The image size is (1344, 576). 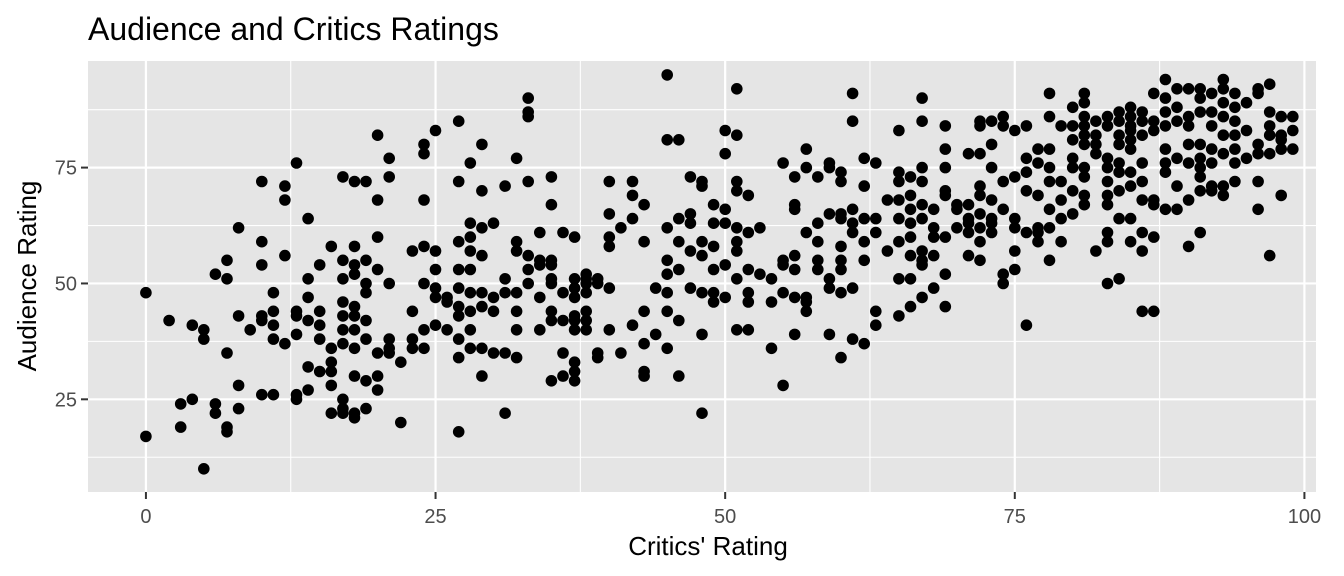 What do you see at coordinates (66, 400) in the screenshot?
I see `y-tick-label: 25` at bounding box center [66, 400].